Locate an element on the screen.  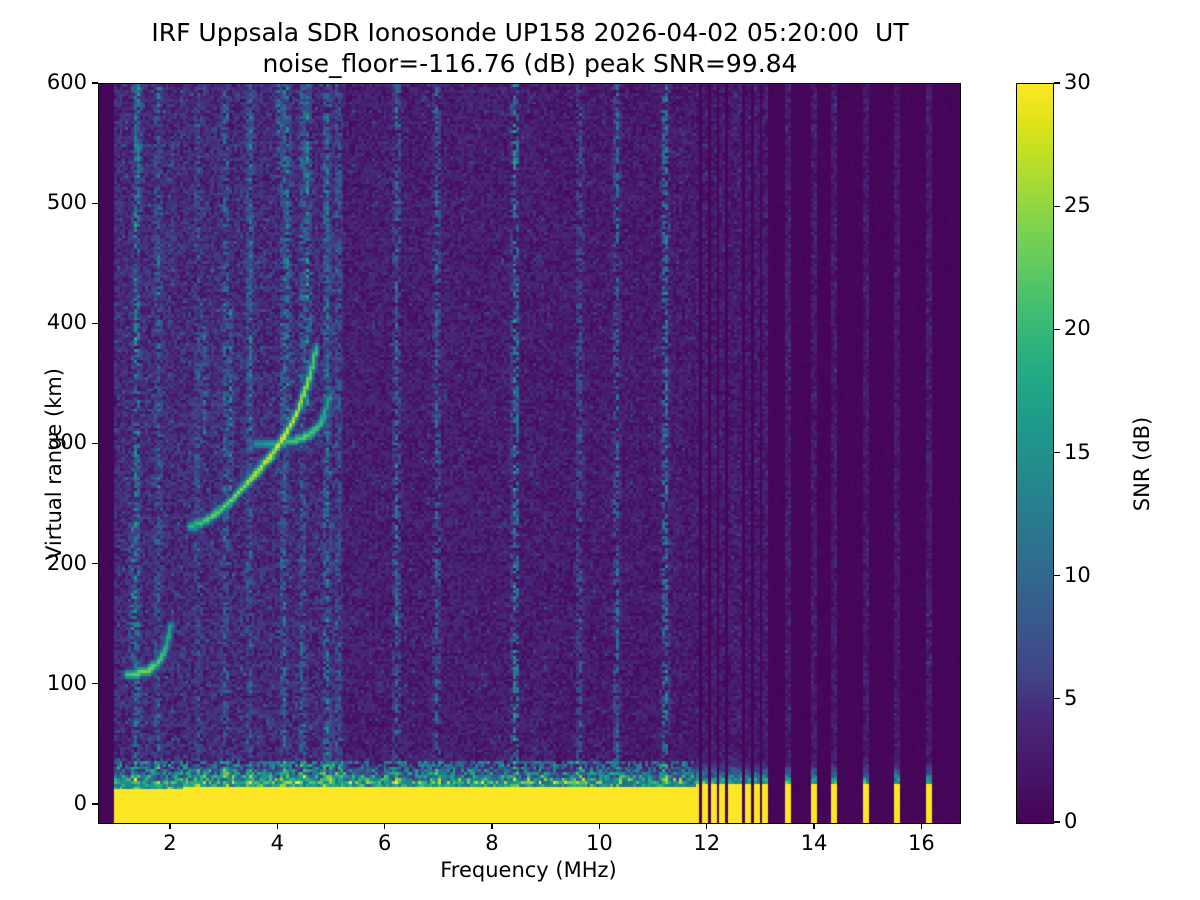
x-tick-label: 4 is located at coordinates (277, 843).